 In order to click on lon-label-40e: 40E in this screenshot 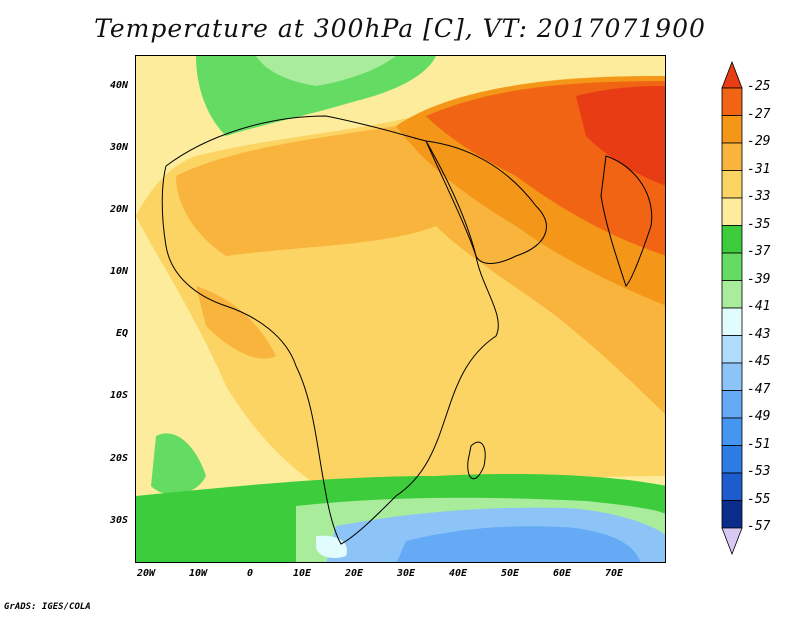, I will do `click(458, 573)`.